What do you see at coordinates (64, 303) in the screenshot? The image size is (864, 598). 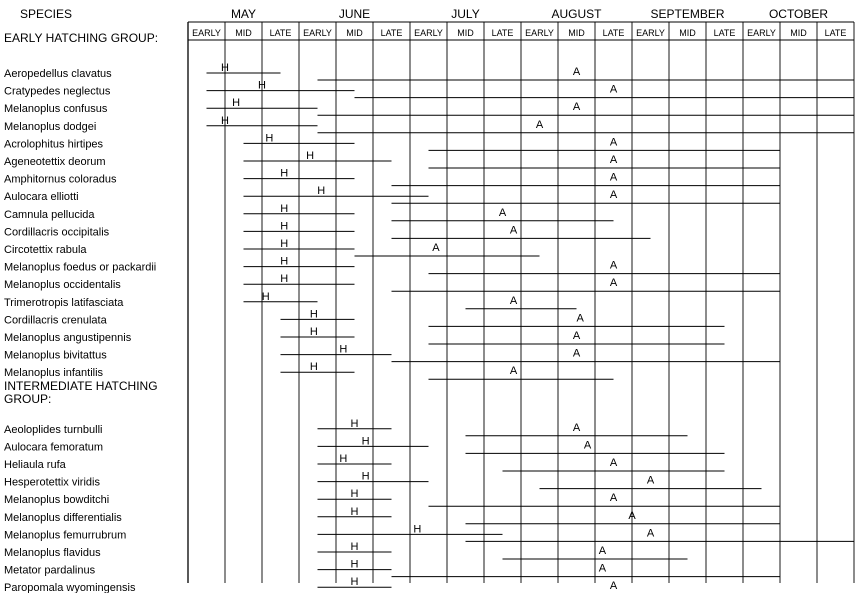 I see `species-name: Trimerotropis latifasciata` at bounding box center [64, 303].